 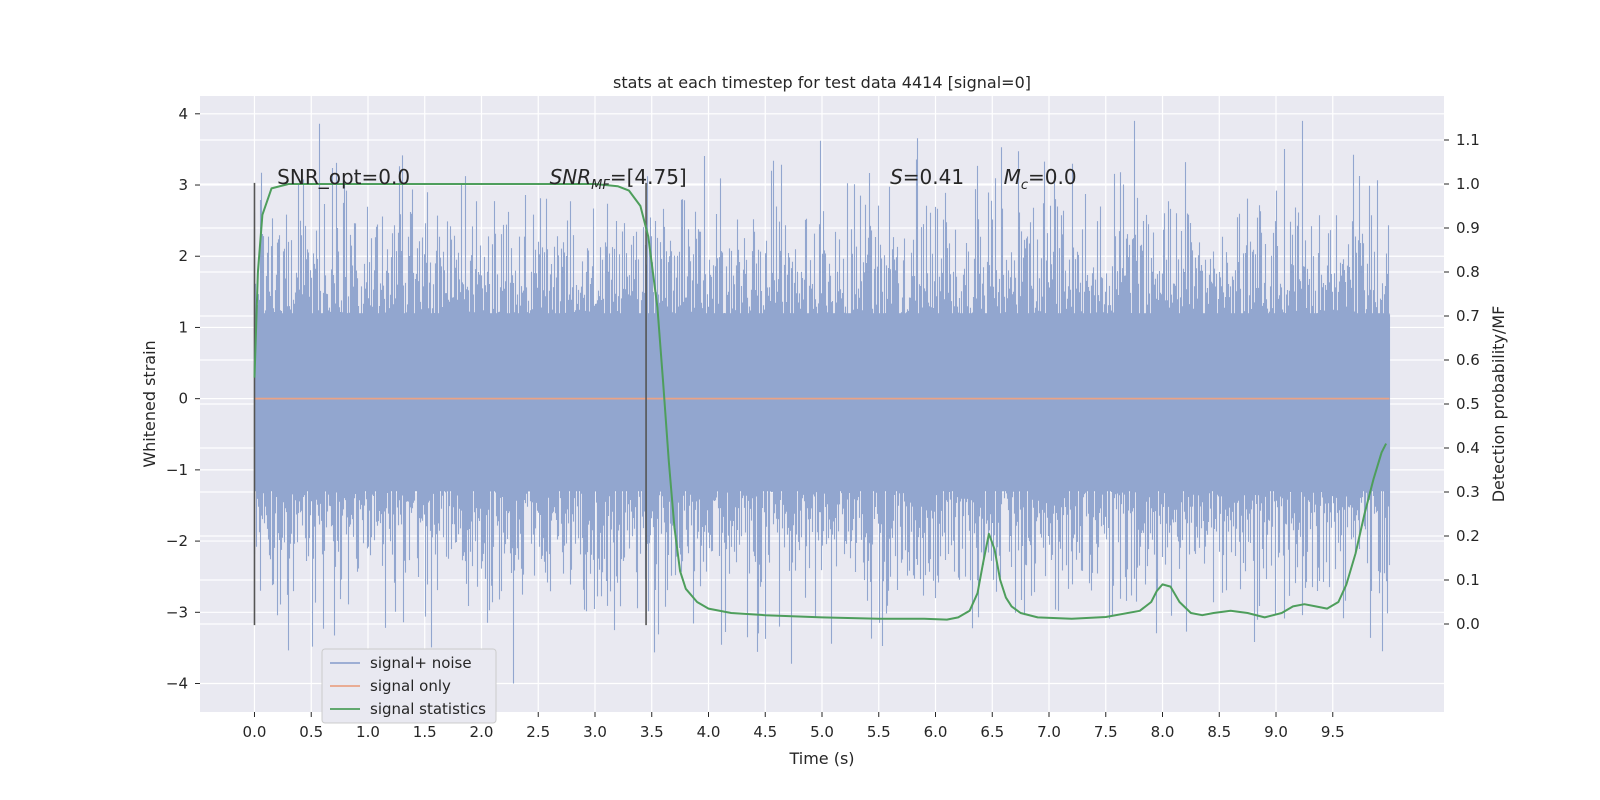 I want to click on x-tick-label: 2.0, so click(x=482, y=732).